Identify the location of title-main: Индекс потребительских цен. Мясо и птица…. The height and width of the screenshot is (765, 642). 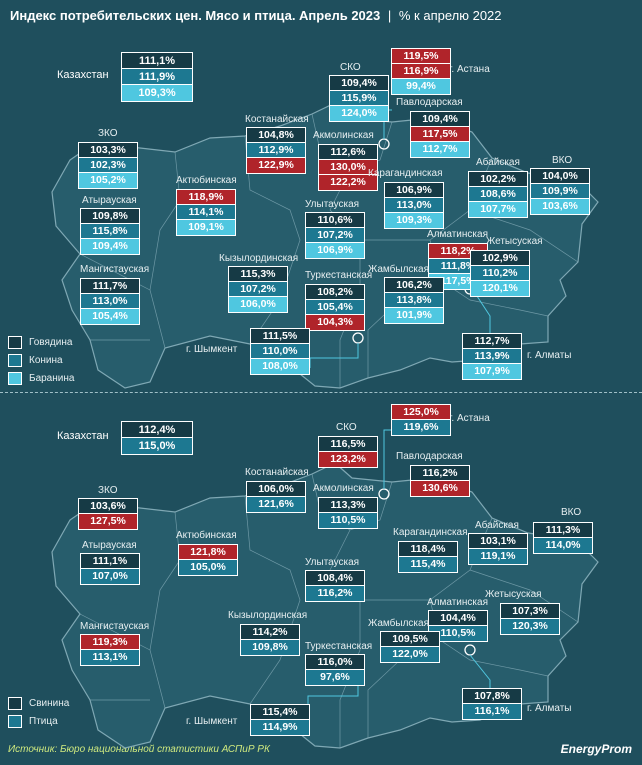
(195, 15).